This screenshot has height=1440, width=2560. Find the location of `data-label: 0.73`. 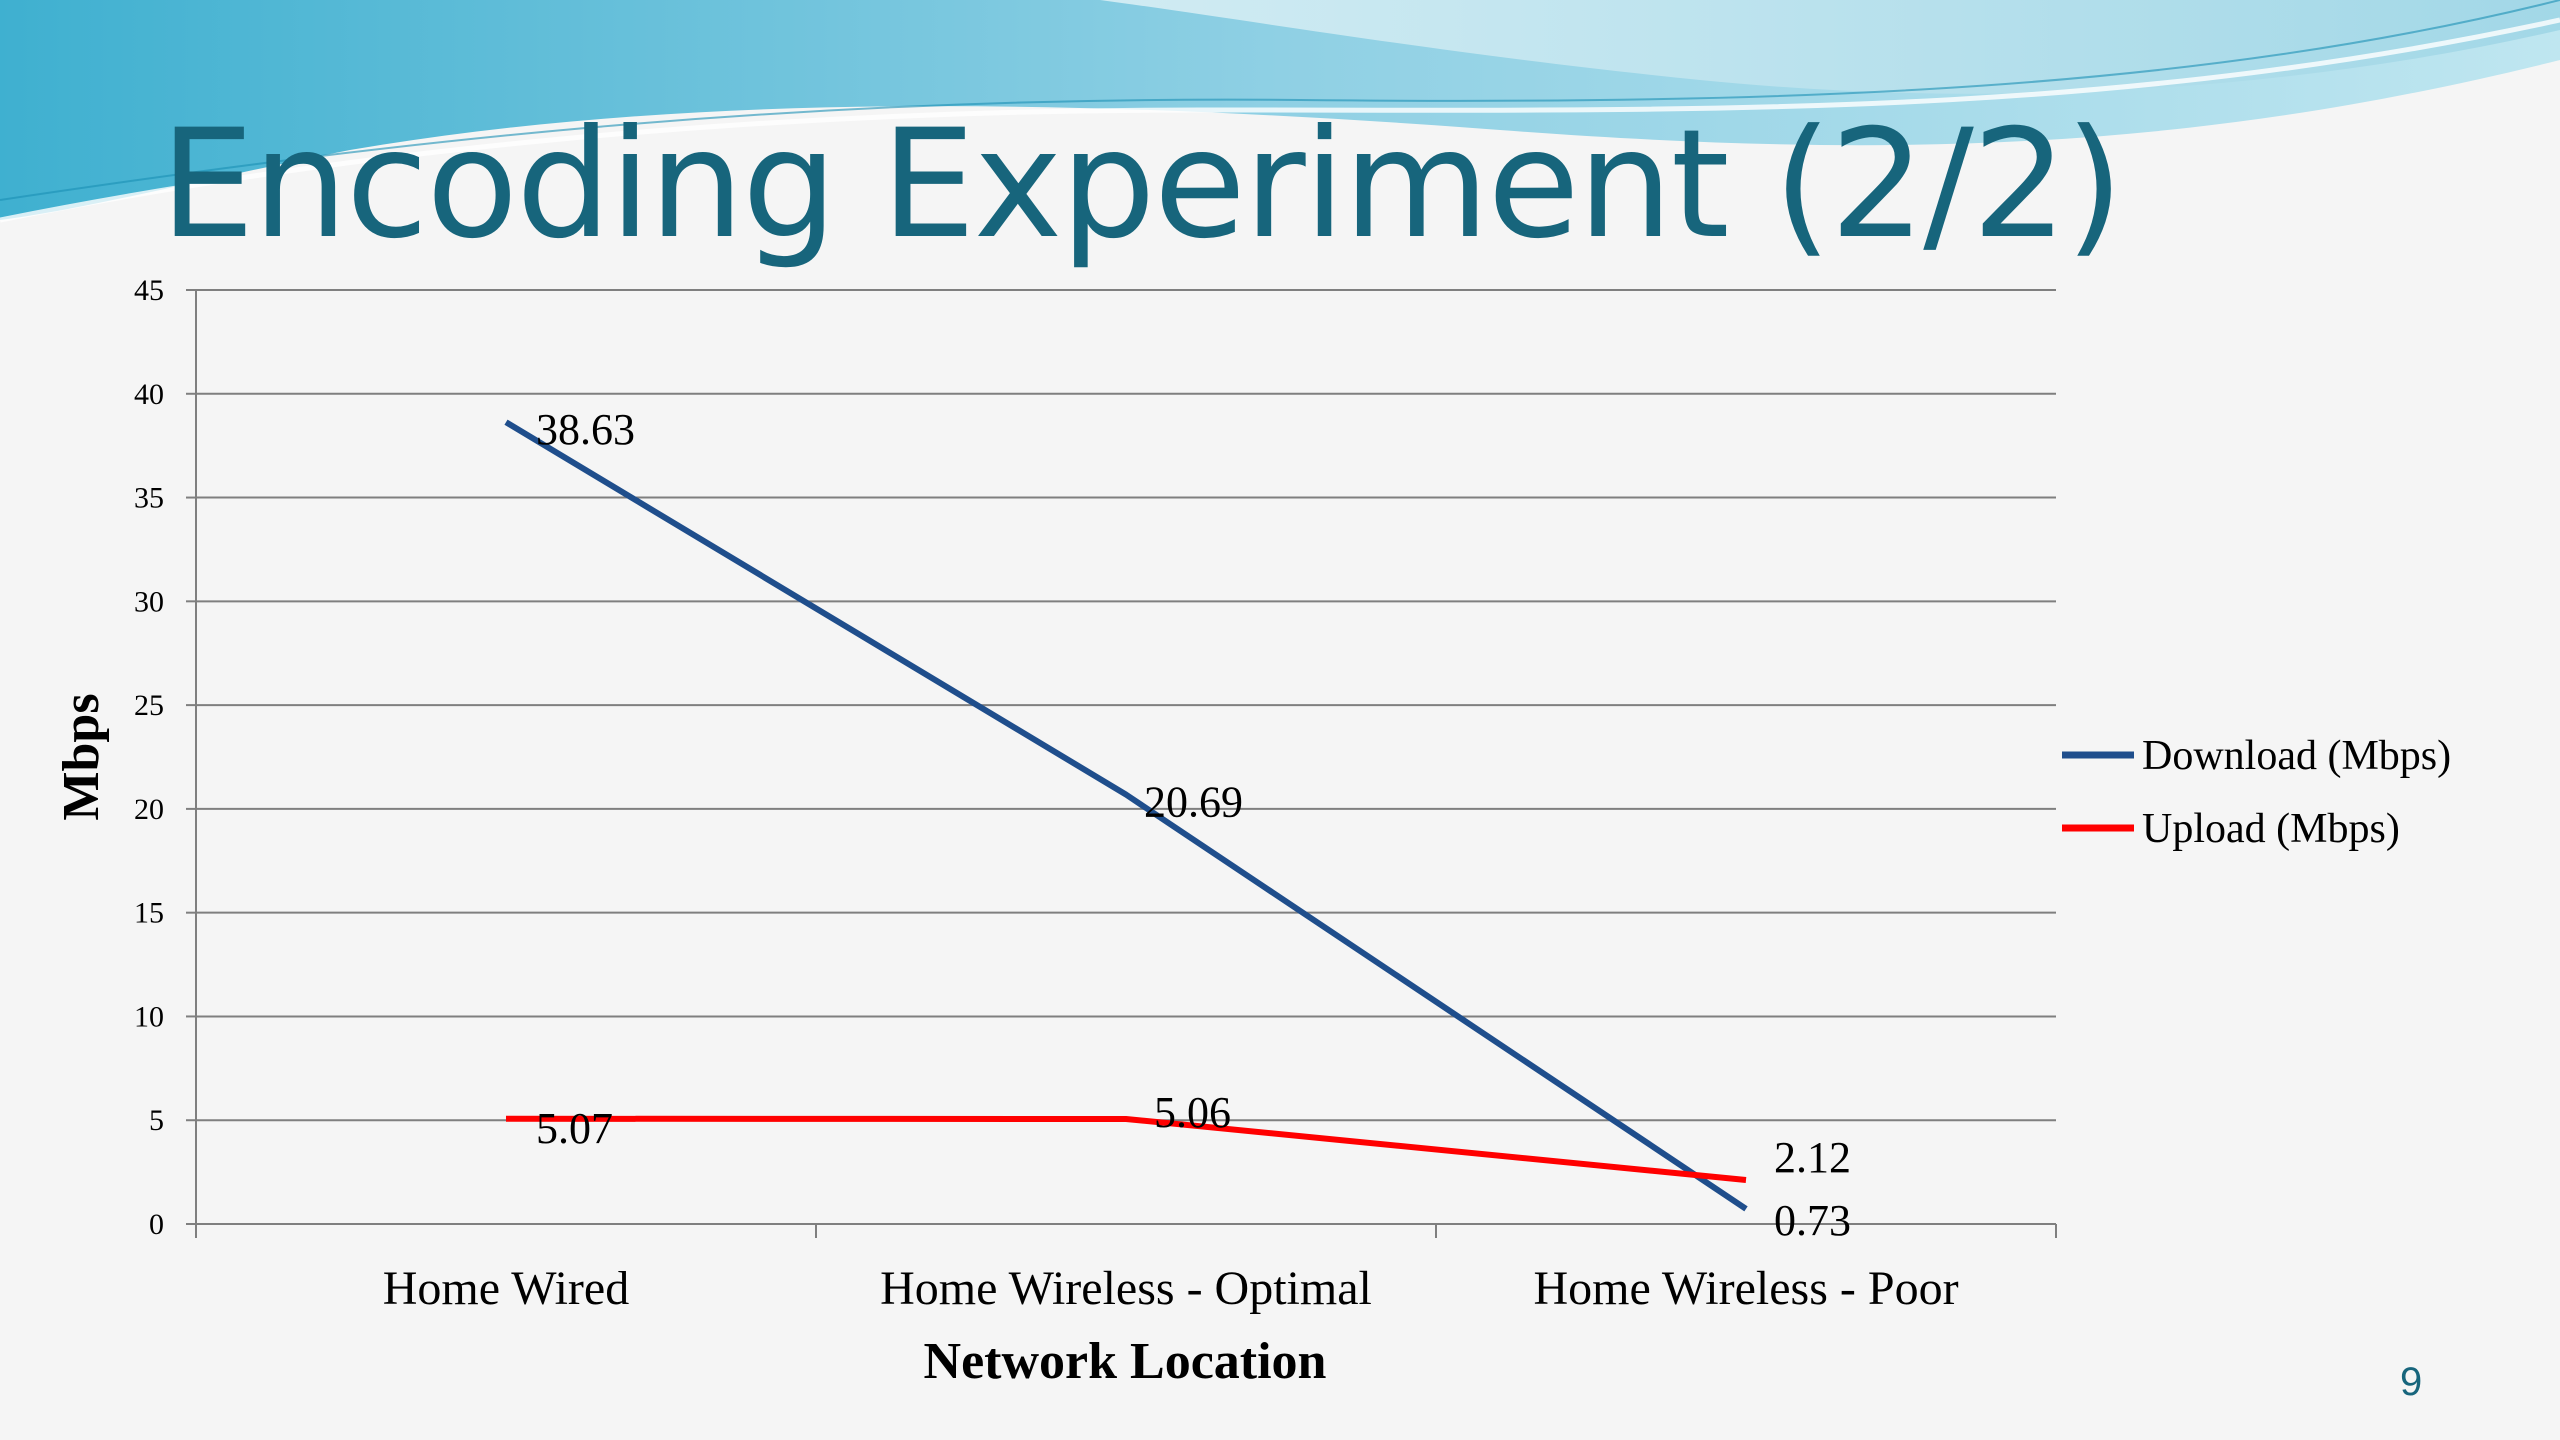

data-label: 0.73 is located at coordinates (1812, 1220).